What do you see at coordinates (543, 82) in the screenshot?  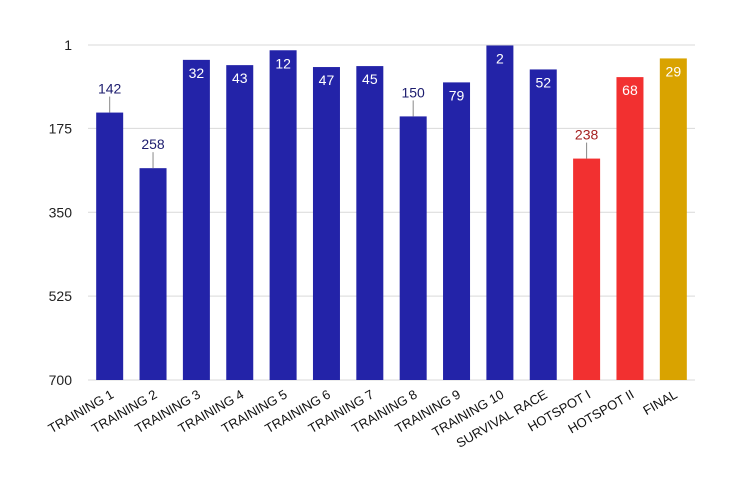 I see `data-label: 52` at bounding box center [543, 82].